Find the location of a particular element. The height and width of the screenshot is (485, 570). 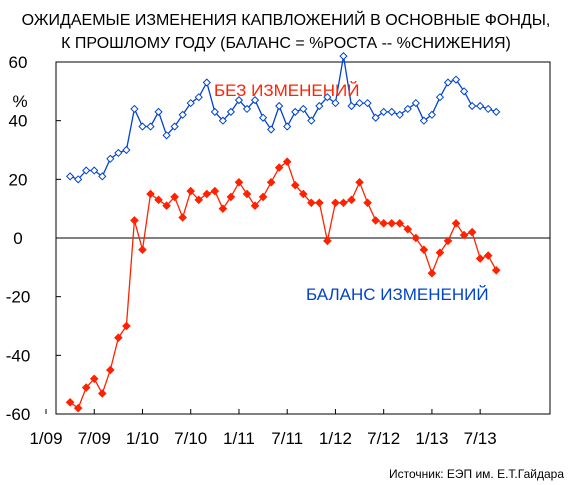

x-tick-label: 1/11 is located at coordinates (239, 438).